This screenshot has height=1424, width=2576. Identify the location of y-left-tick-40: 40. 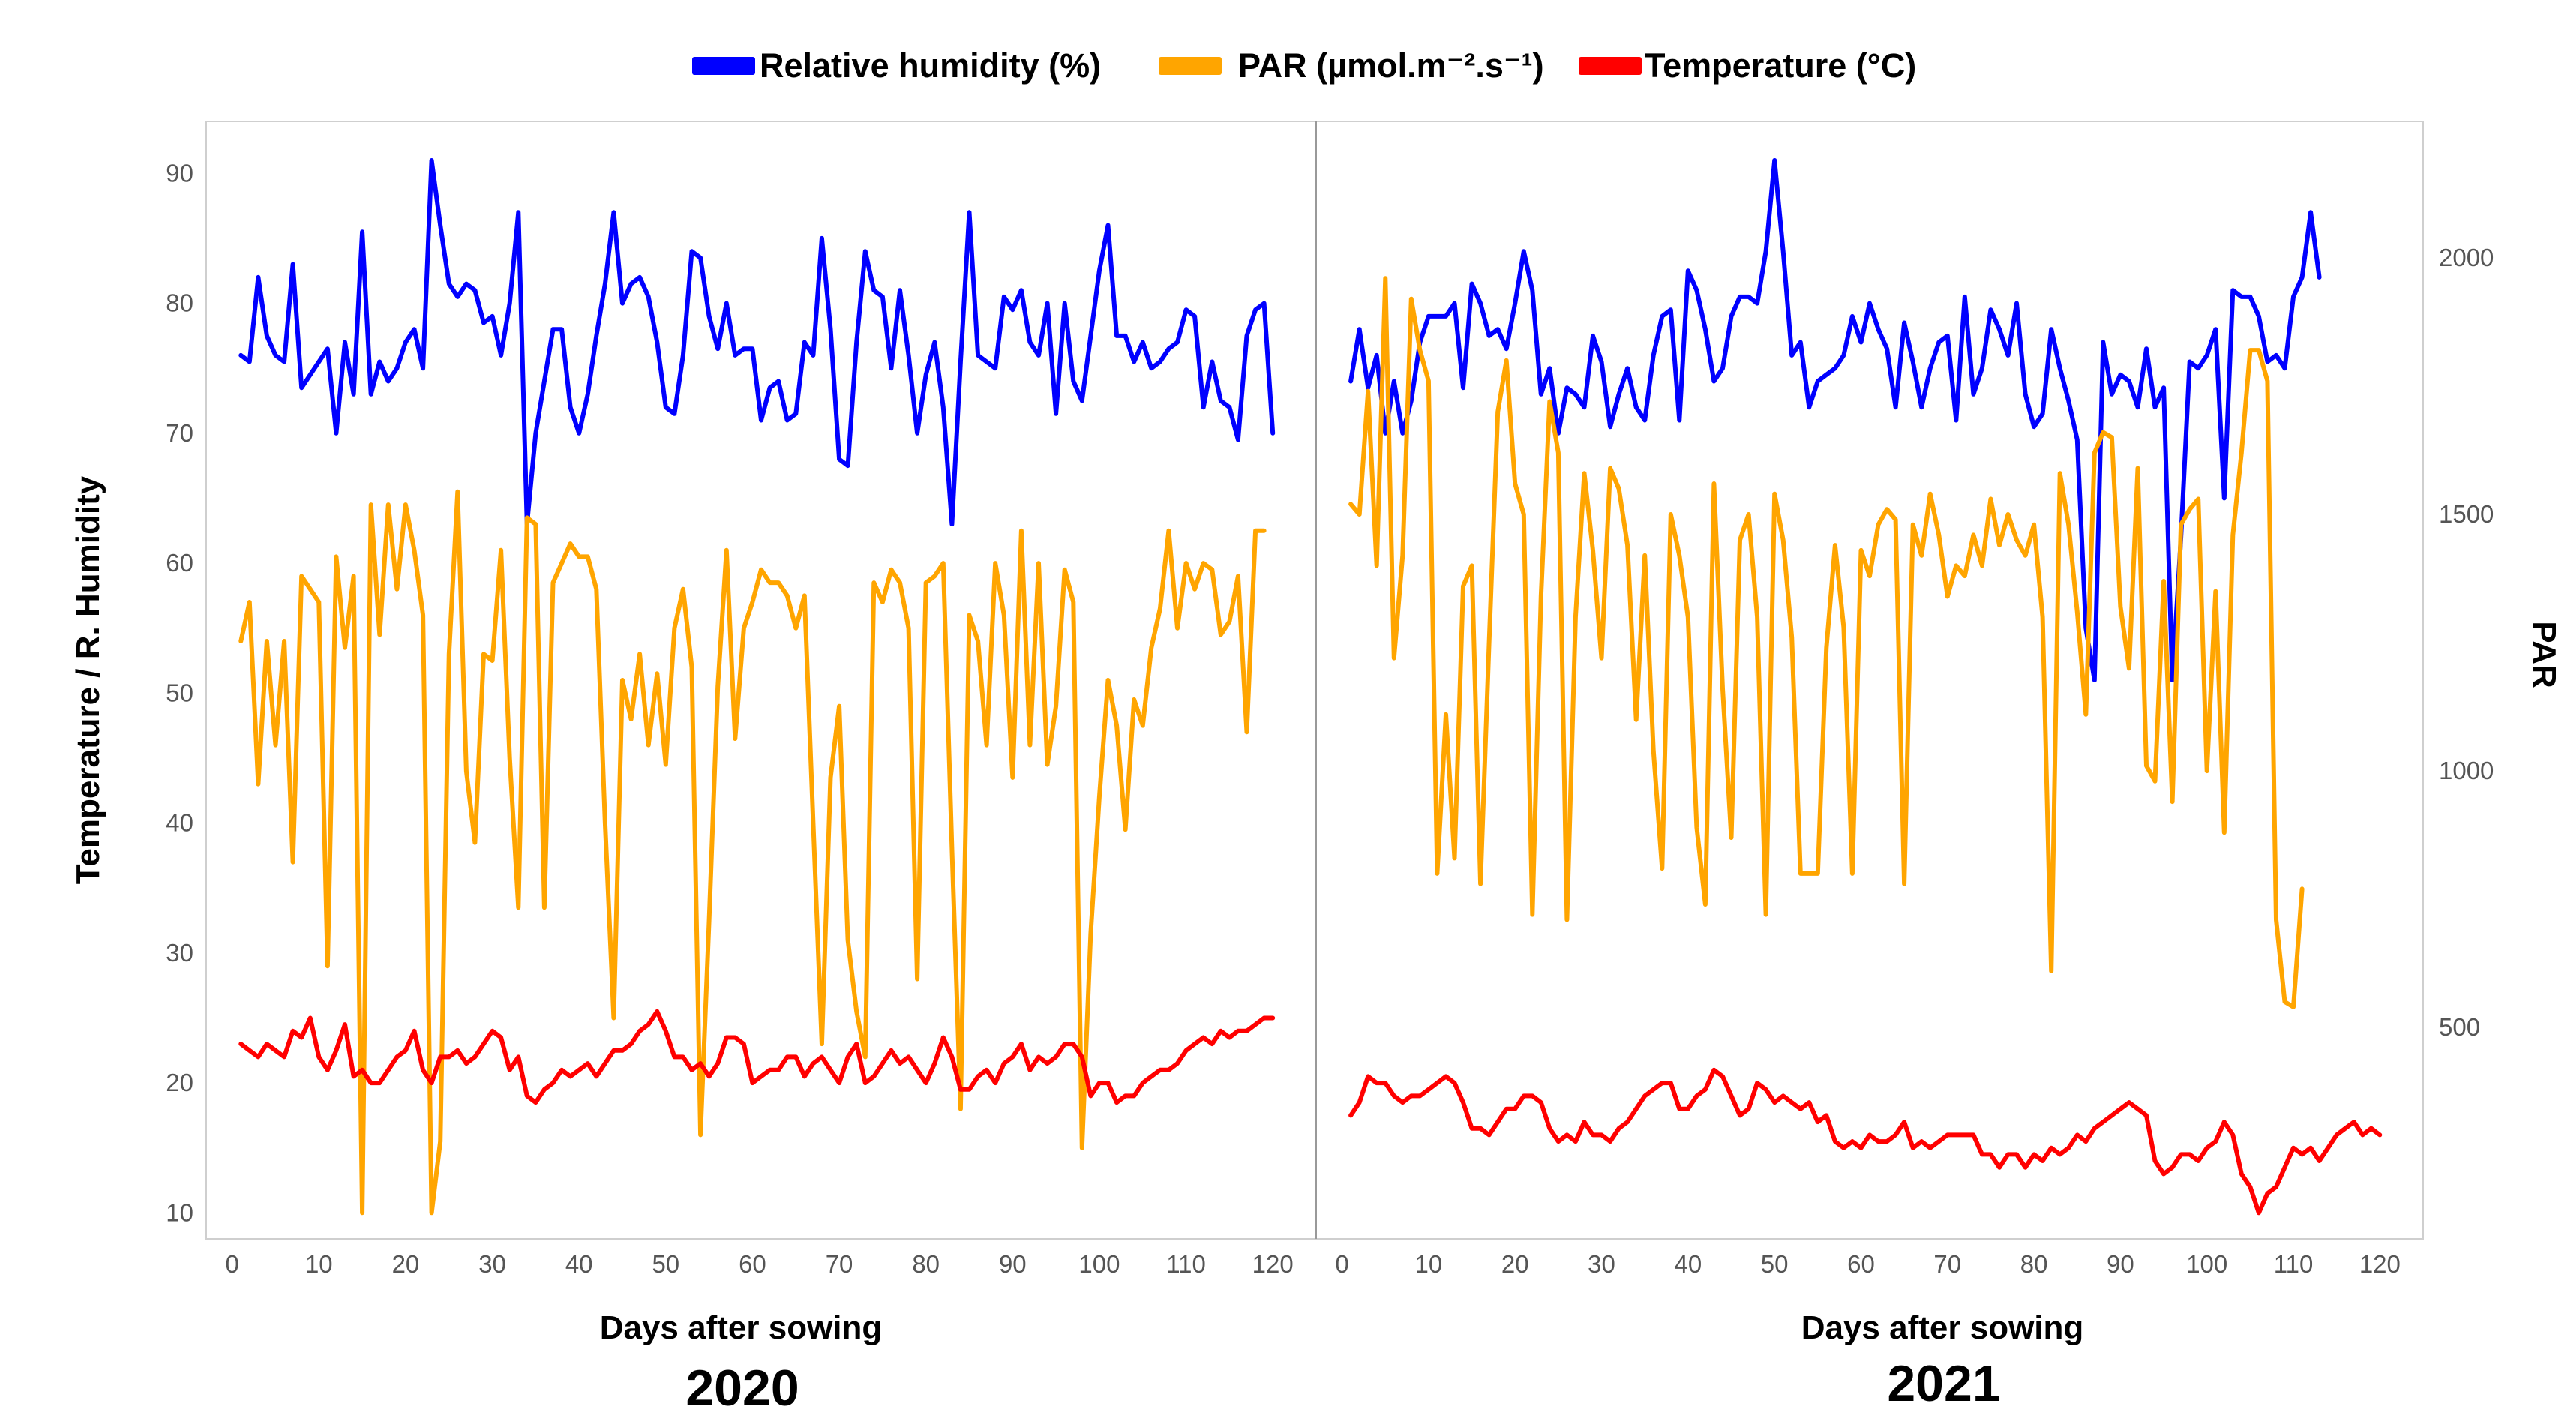
(180, 823).